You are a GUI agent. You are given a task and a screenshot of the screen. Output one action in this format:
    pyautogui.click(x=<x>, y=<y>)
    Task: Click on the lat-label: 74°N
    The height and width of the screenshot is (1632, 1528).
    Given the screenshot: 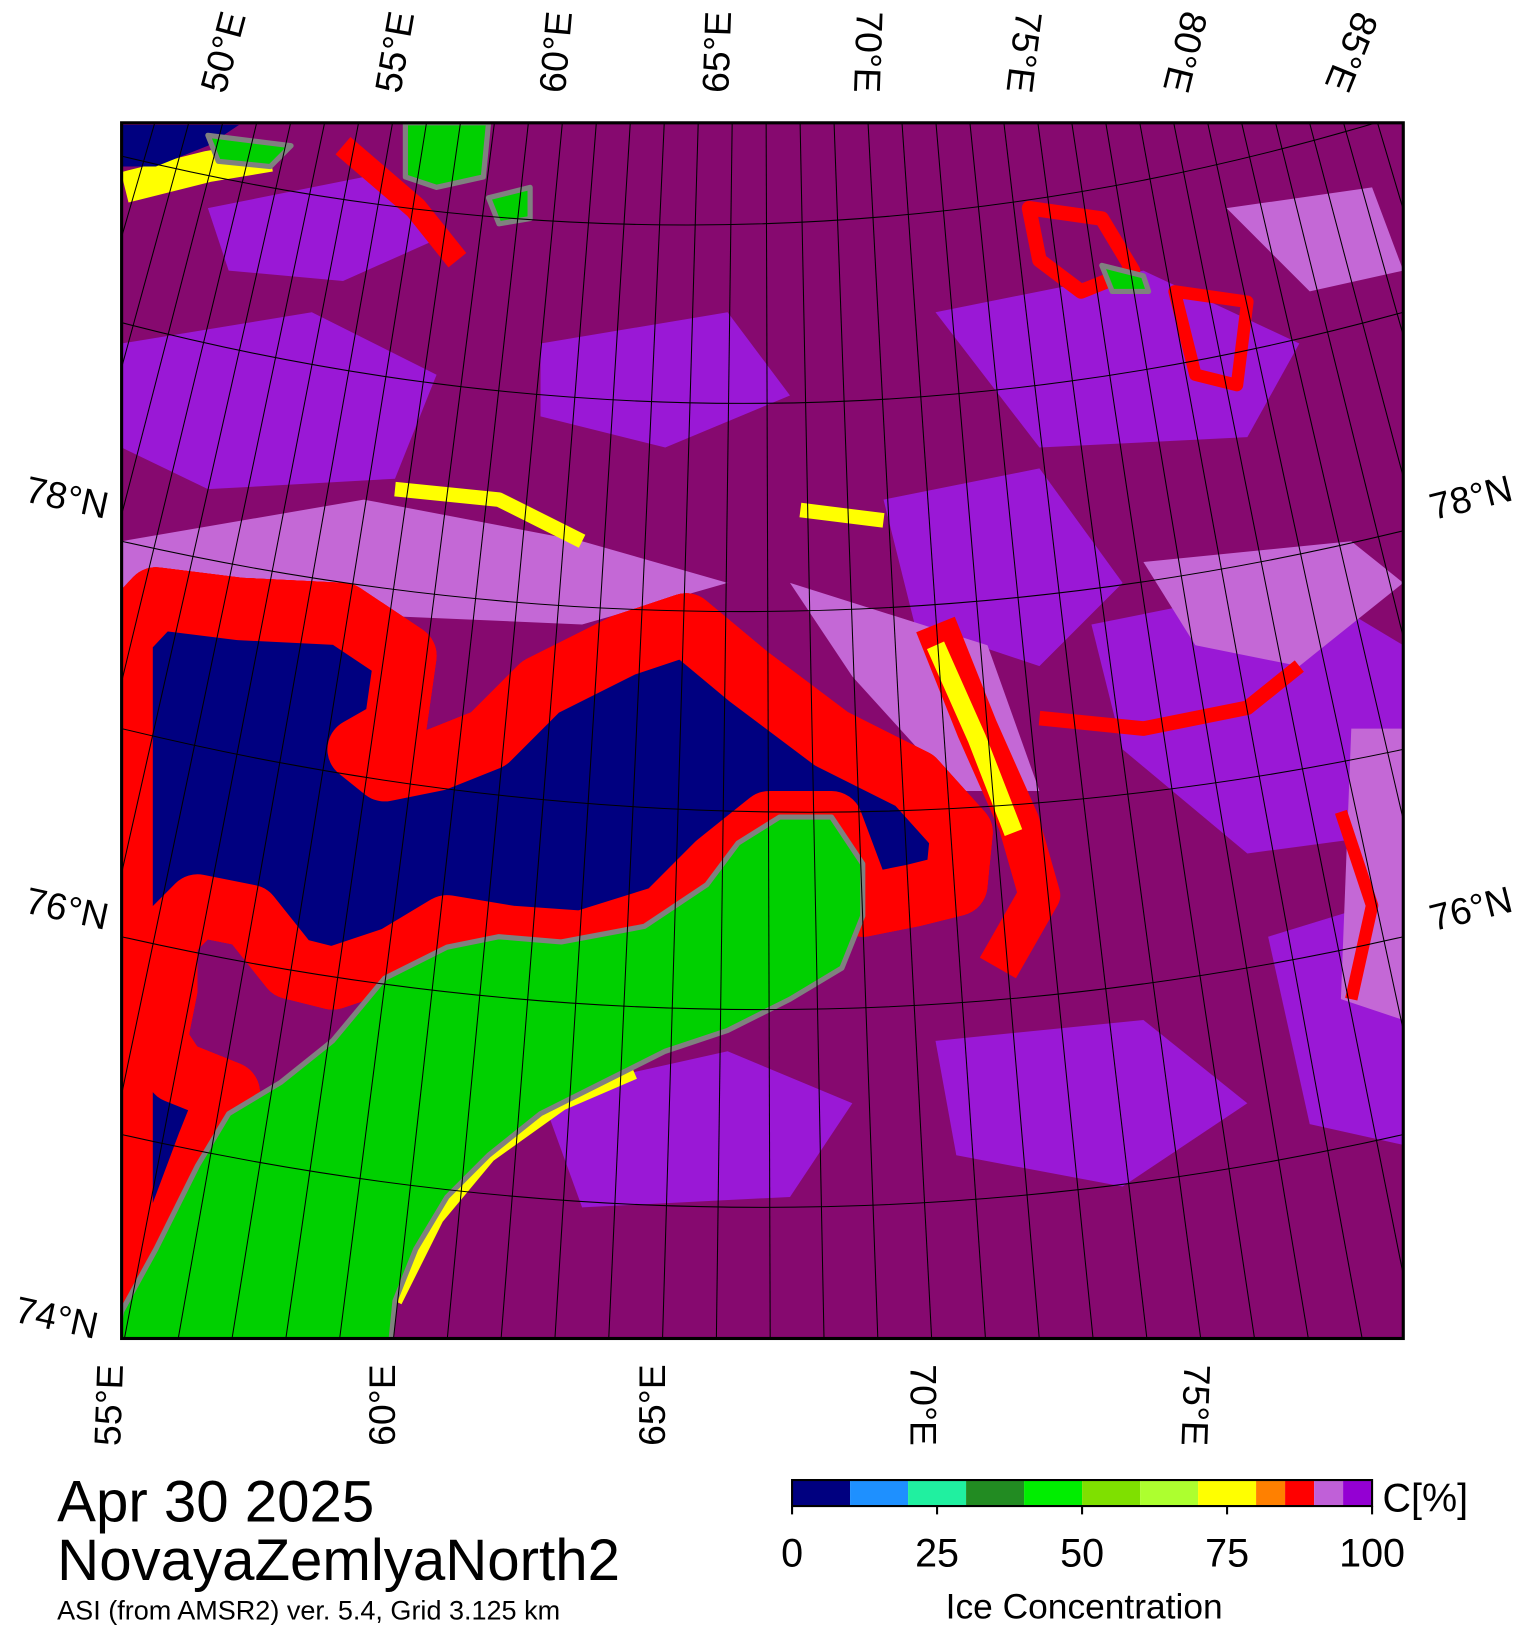 What is the action you would take?
    pyautogui.click(x=57, y=1317)
    